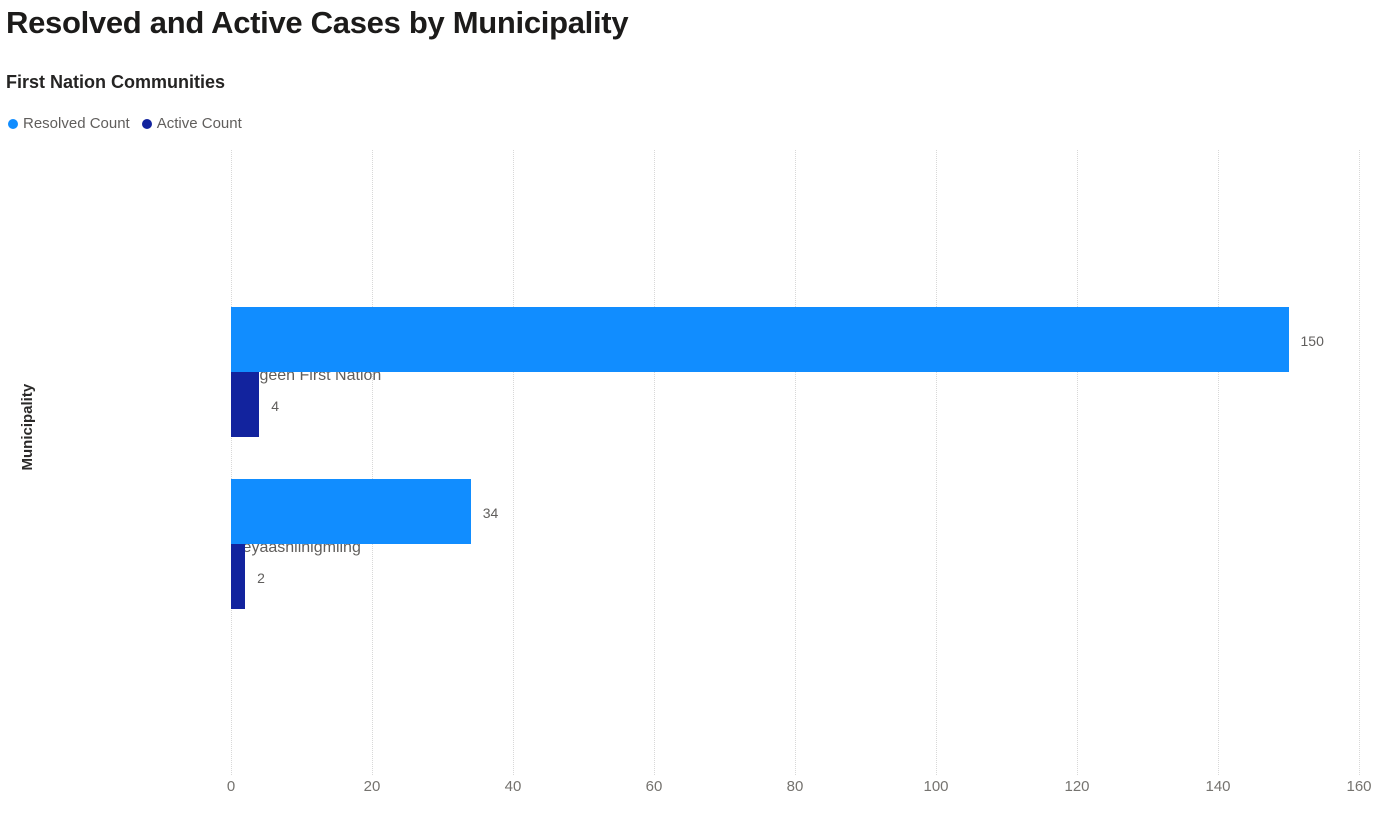  What do you see at coordinates (275, 405) in the screenshot?
I see `data-label-active-saugeen-first-nation: 4` at bounding box center [275, 405].